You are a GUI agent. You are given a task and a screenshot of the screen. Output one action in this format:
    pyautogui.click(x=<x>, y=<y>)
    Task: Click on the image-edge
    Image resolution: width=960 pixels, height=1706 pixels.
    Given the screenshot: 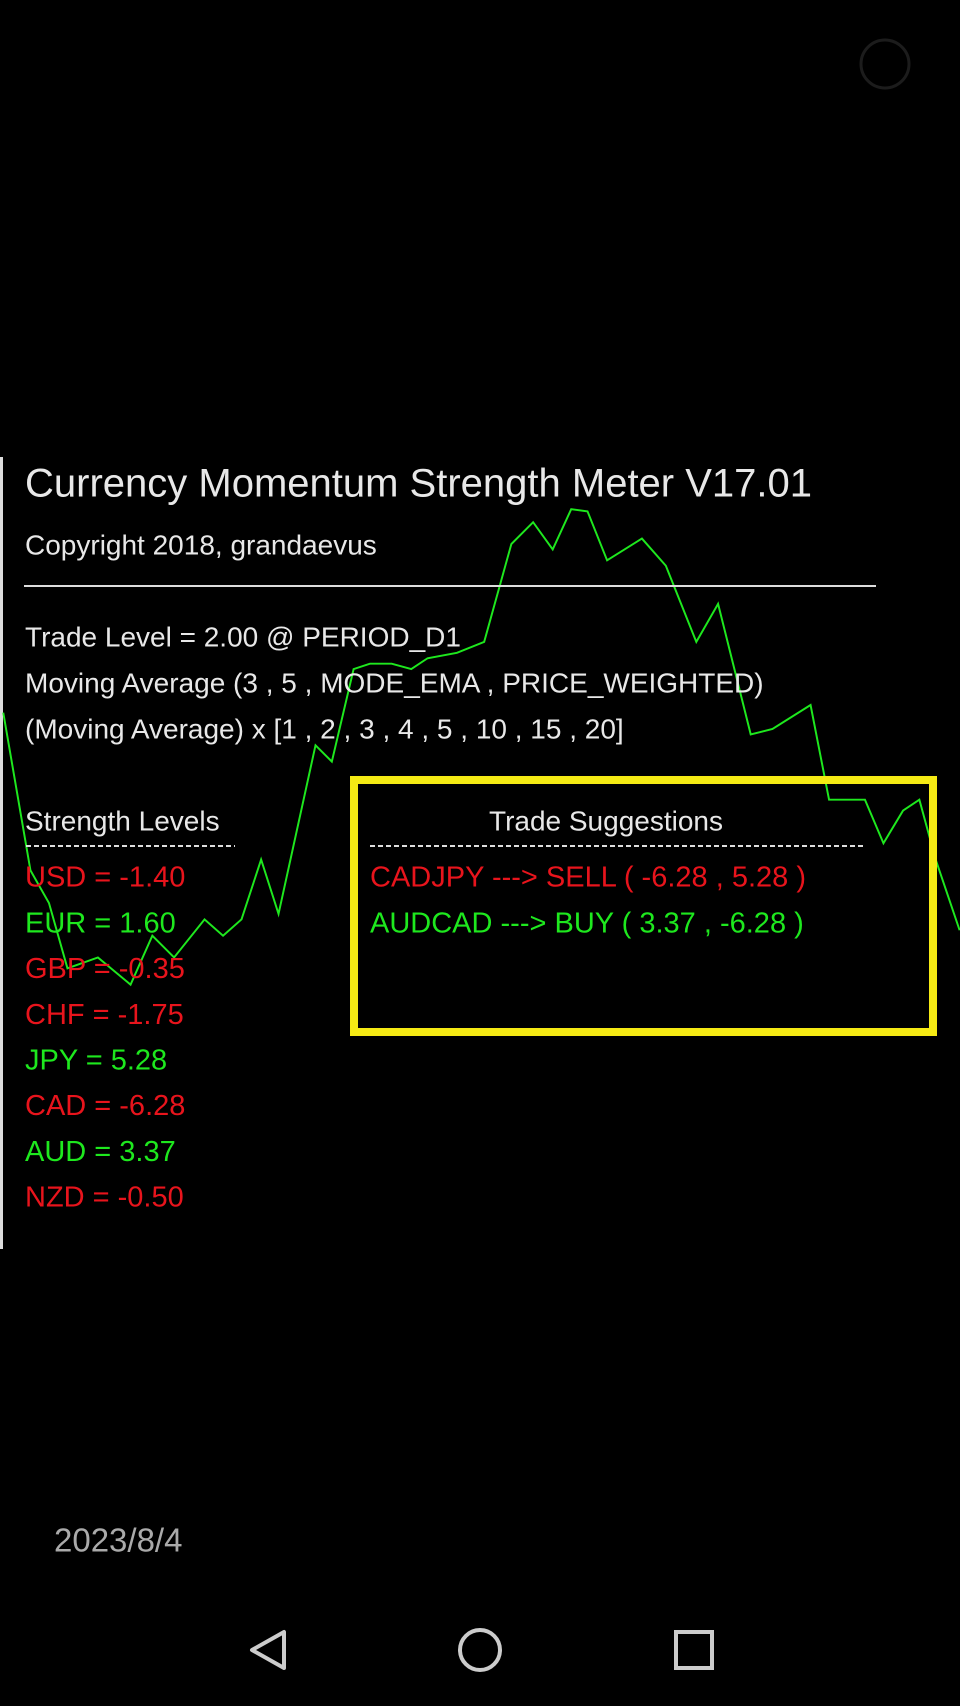 What is the action you would take?
    pyautogui.click(x=1, y=853)
    